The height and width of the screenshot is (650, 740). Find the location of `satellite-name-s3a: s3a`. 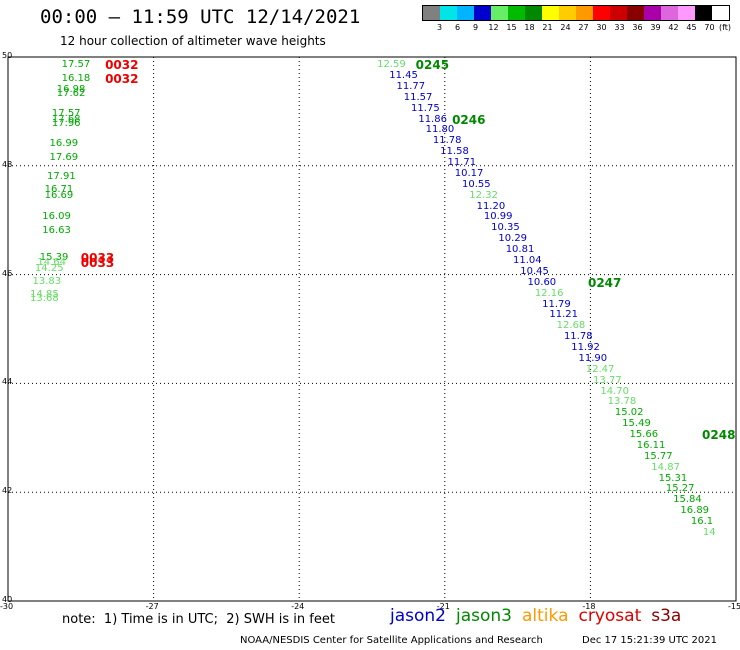

satellite-name-s3a: s3a is located at coordinates (666, 616).